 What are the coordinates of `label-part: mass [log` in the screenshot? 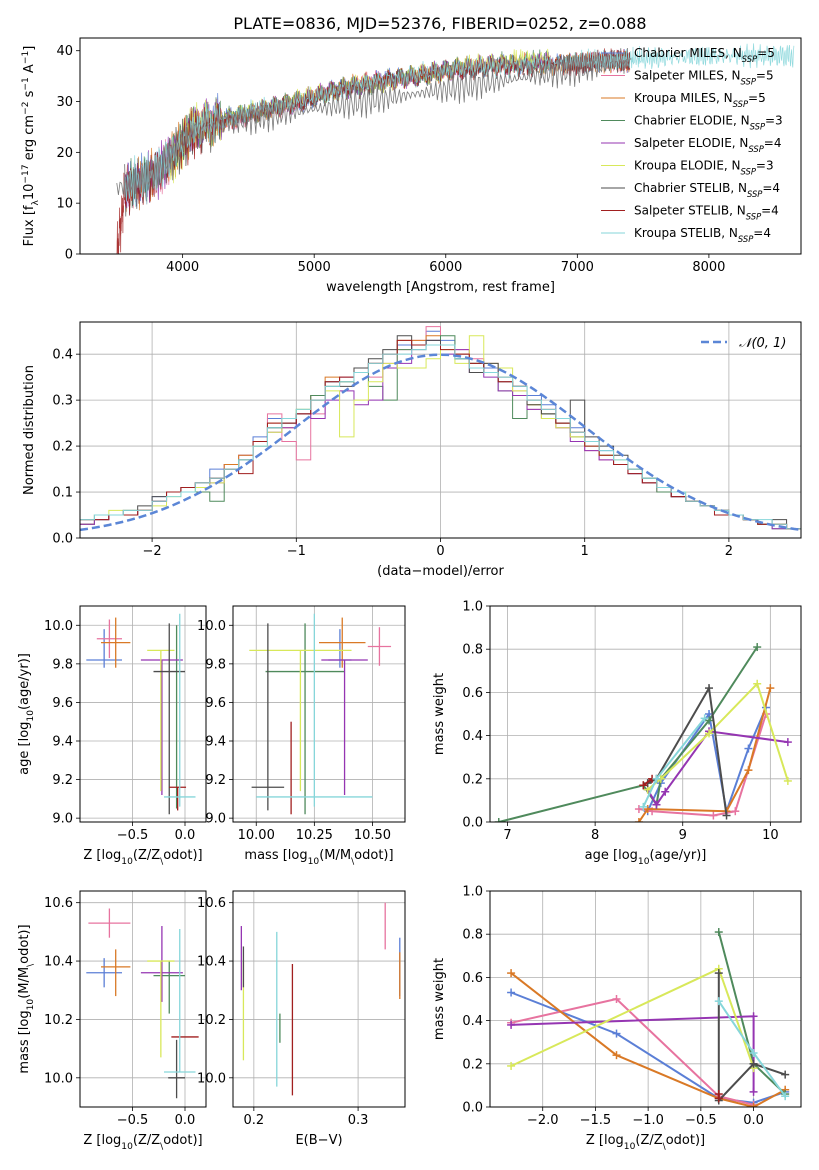 It's located at (275, 855).